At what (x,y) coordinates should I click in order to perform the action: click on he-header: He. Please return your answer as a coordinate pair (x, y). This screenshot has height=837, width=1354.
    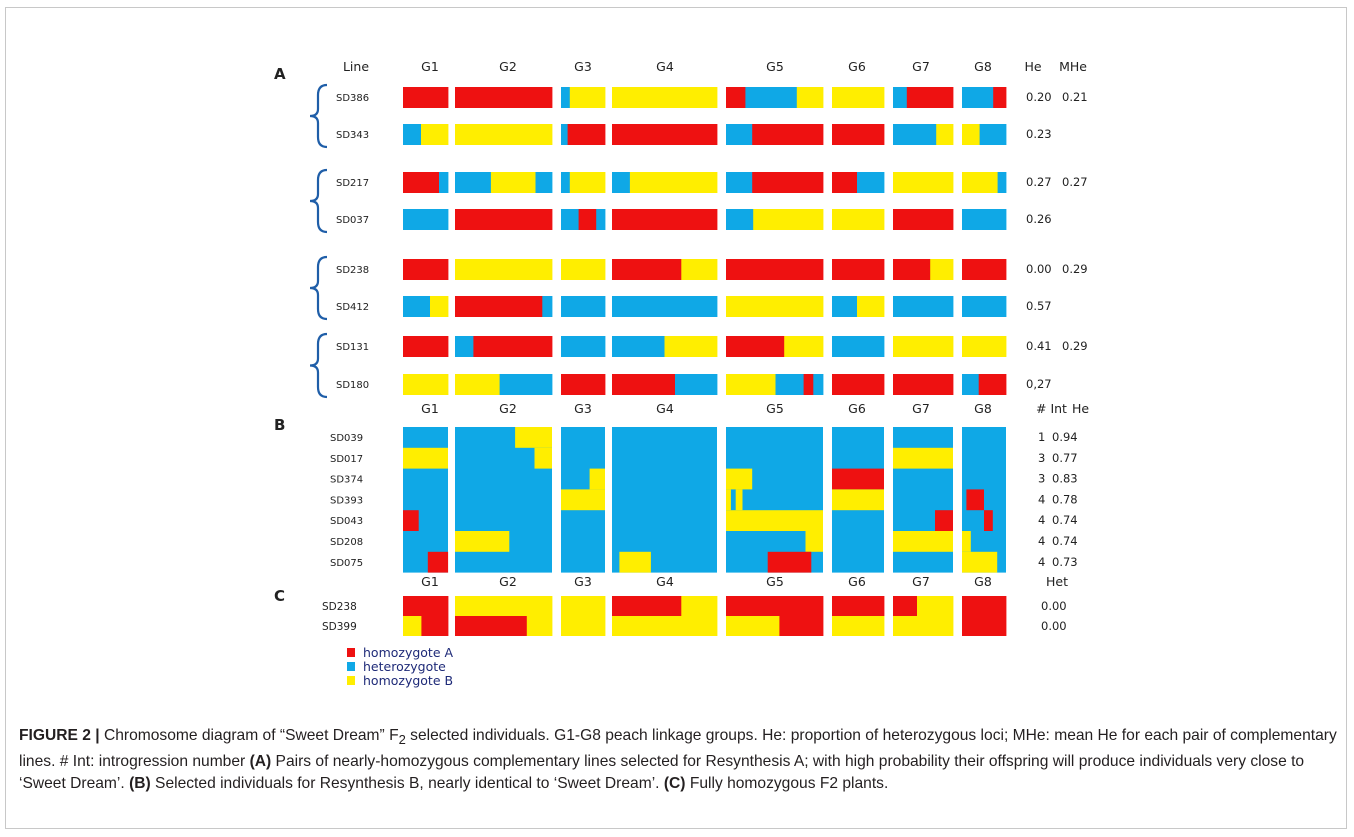
    Looking at the image, I should click on (1080, 408).